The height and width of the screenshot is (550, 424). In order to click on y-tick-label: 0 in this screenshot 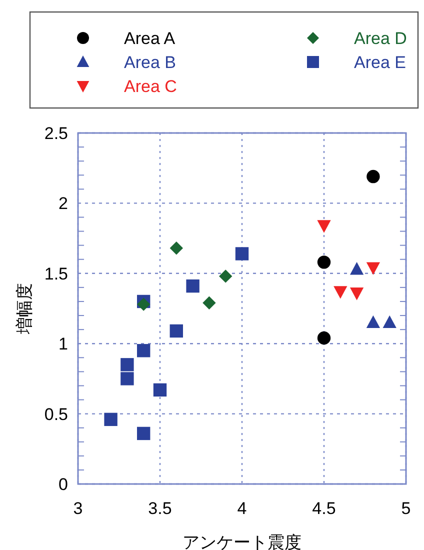, I will do `click(63, 484)`.